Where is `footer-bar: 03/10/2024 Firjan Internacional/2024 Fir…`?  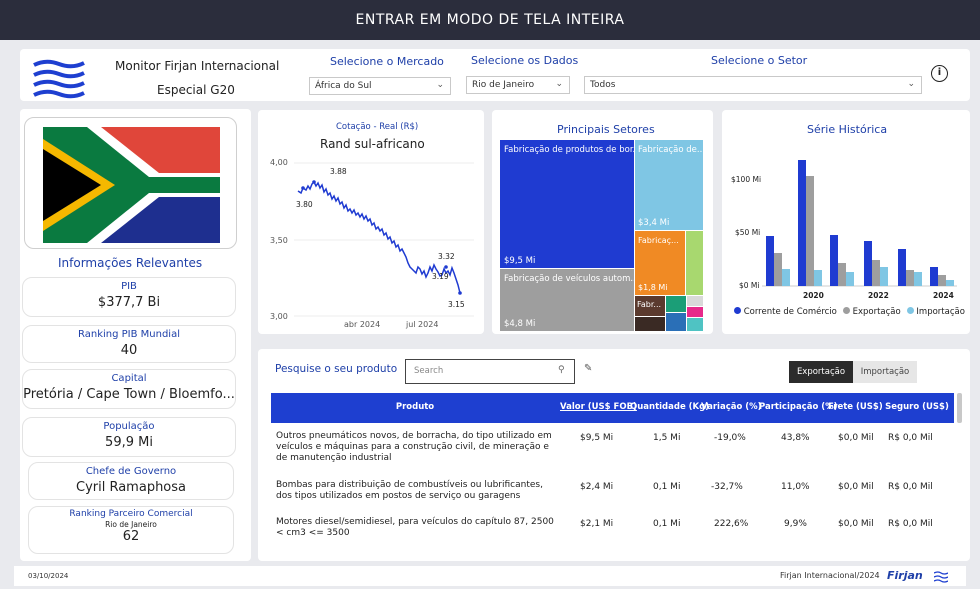
footer-bar: 03/10/2024 Firjan Internacional/2024 Fir… is located at coordinates (490, 576).